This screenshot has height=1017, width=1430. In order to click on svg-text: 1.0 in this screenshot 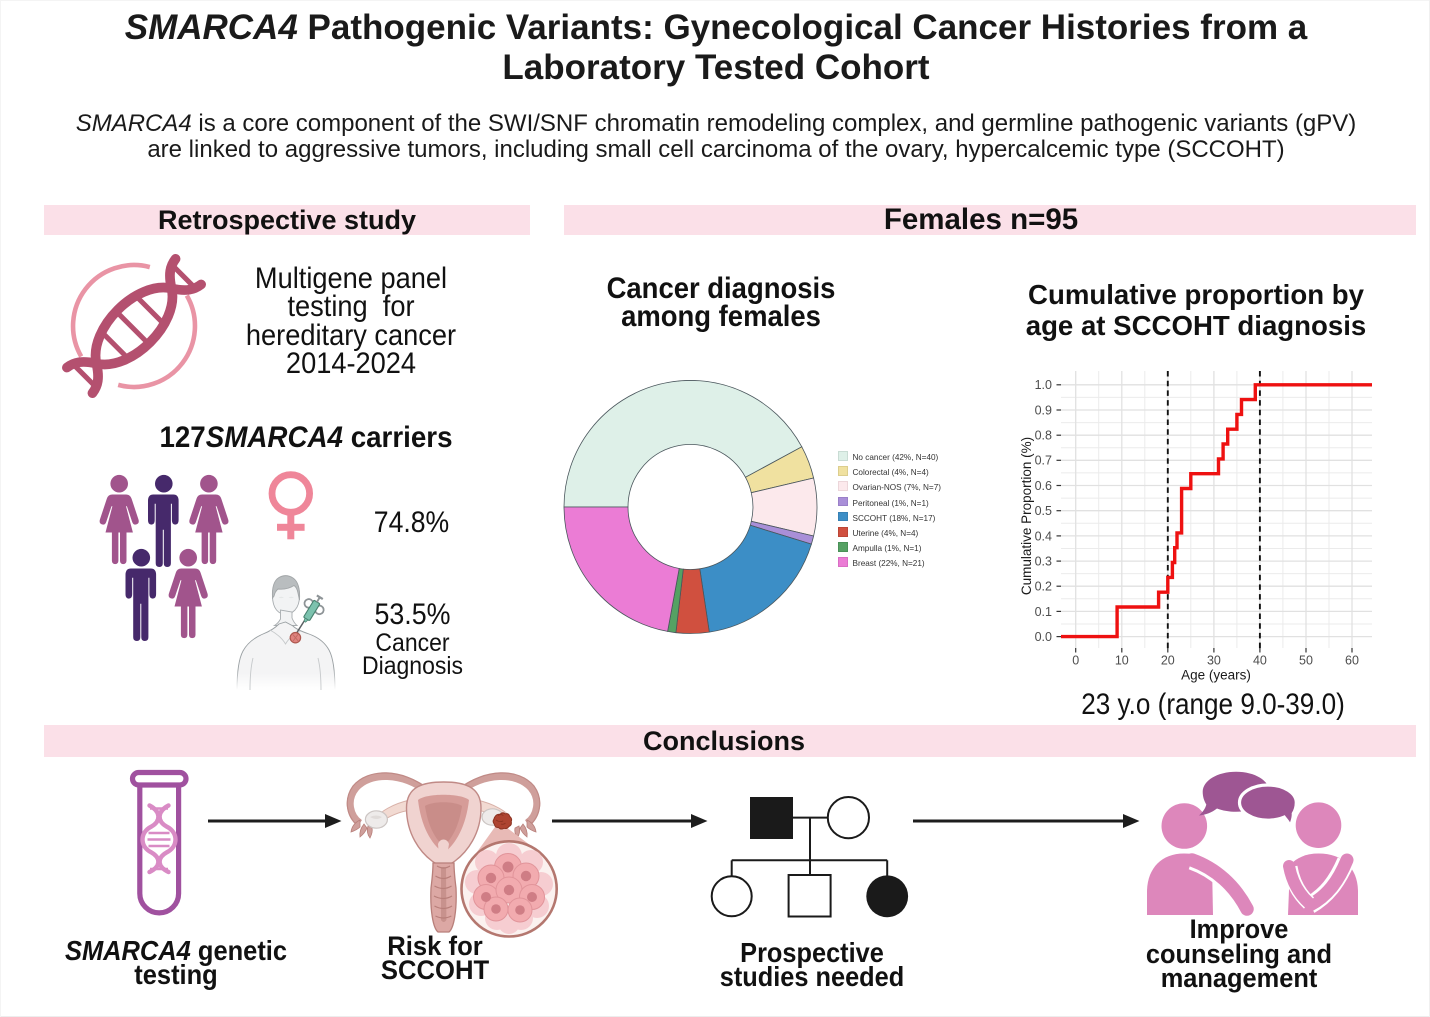, I will do `click(1043, 385)`.